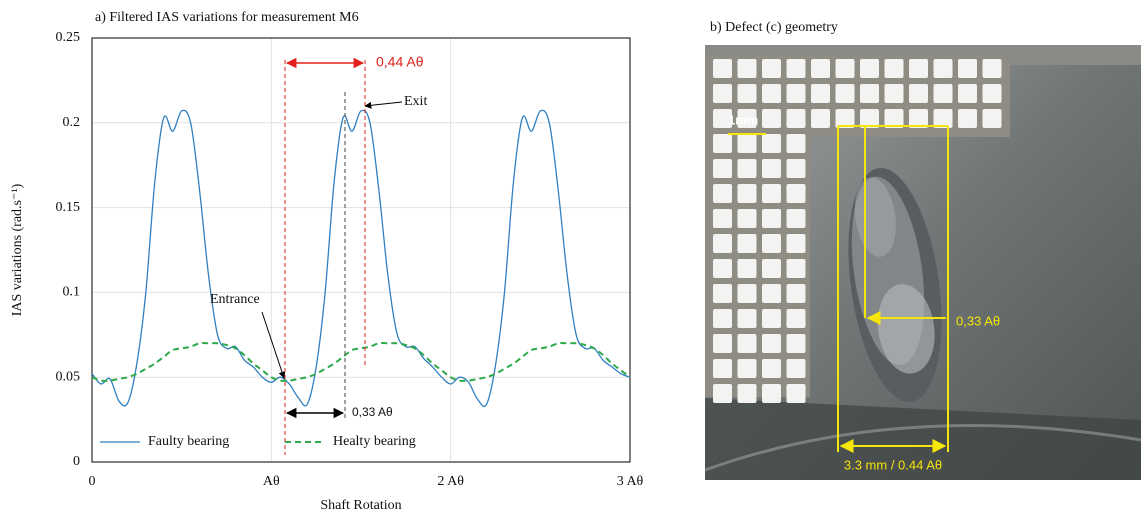  I want to click on y-axis-label: IAS variations (rad.s⁻¹), so click(17, 249).